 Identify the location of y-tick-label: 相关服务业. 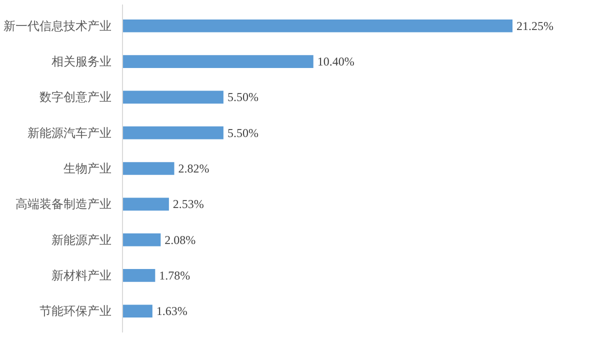
(82, 61).